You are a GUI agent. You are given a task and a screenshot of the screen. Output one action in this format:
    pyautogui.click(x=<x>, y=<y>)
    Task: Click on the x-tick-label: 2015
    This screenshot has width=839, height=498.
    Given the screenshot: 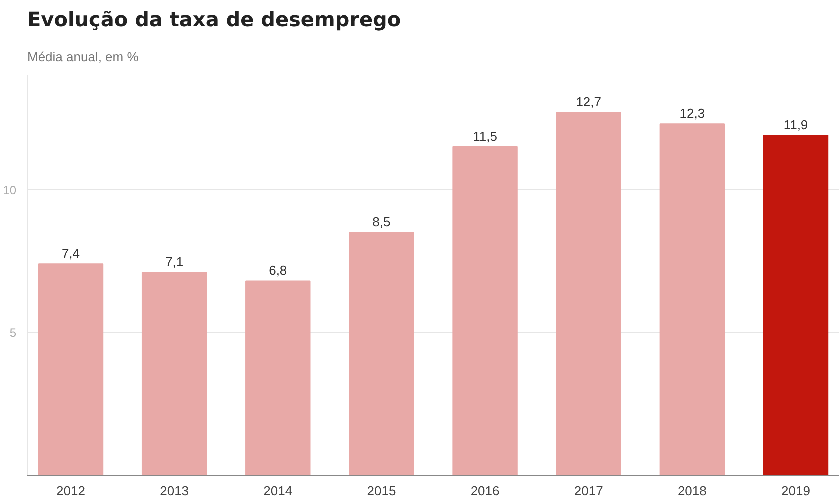 What is the action you would take?
    pyautogui.click(x=381, y=491)
    